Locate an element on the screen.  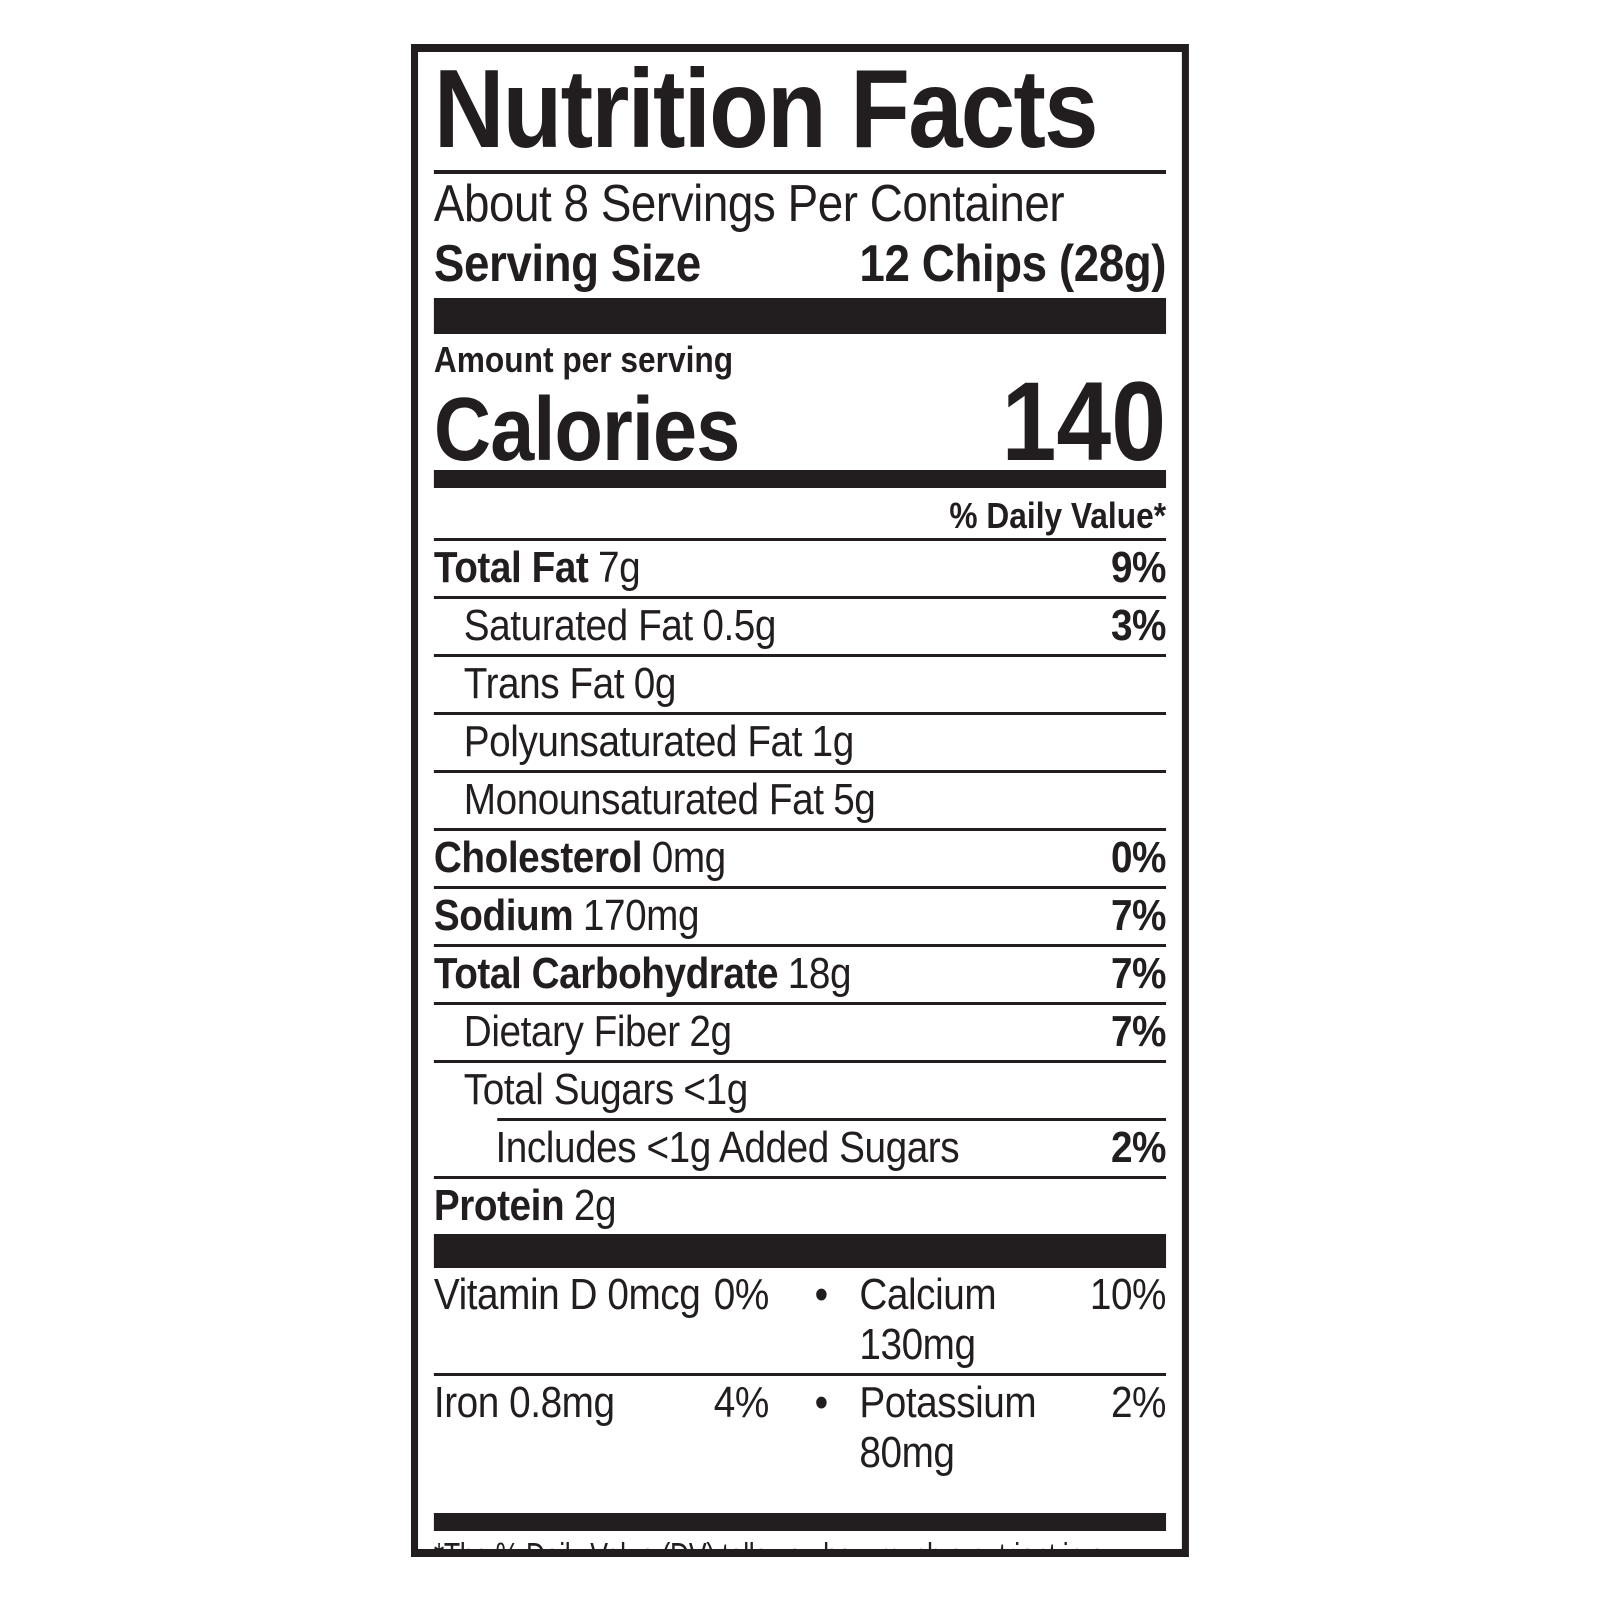
nutrient-name: Includes <1g Added Sugars is located at coordinates (727, 1147).